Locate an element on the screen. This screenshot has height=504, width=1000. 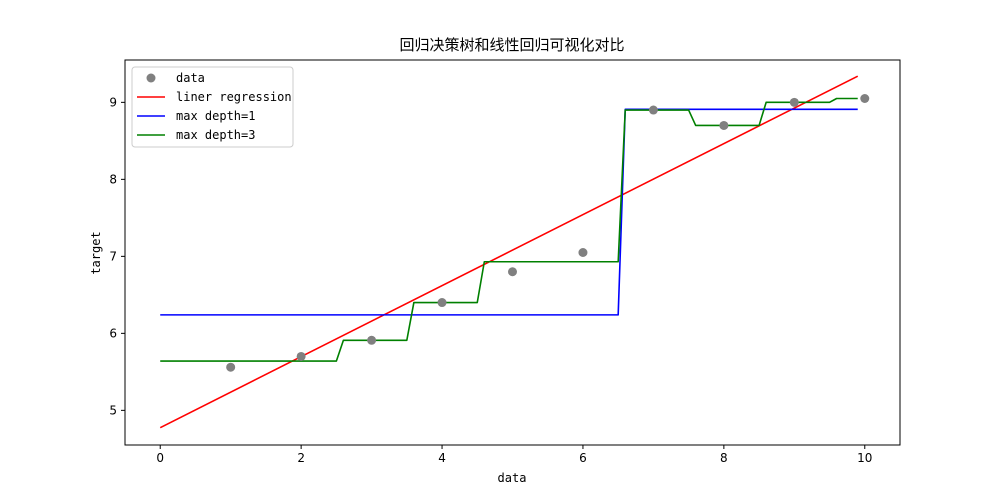
legend-box is located at coordinates (212, 107).